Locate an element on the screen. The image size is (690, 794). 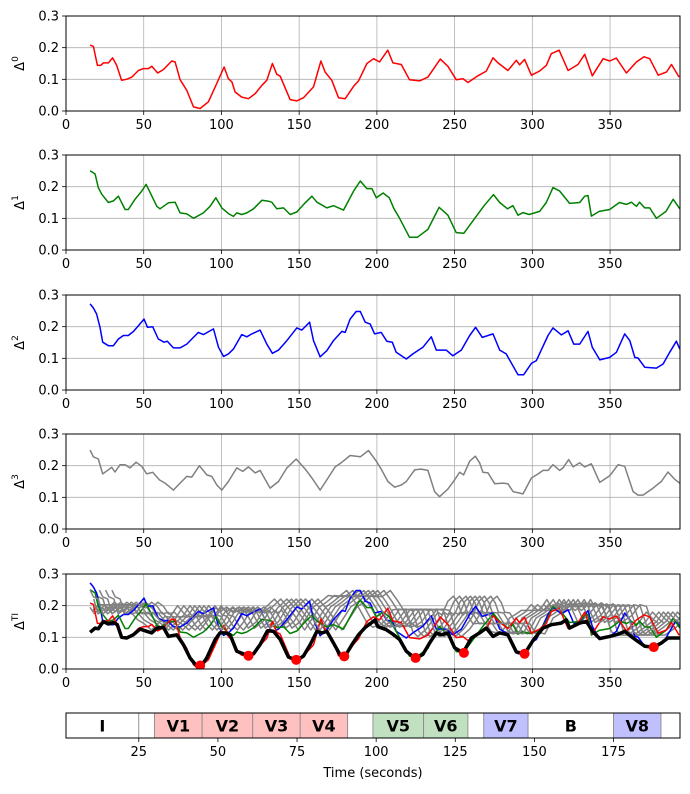
segment-label: V2 is located at coordinates (228, 726).